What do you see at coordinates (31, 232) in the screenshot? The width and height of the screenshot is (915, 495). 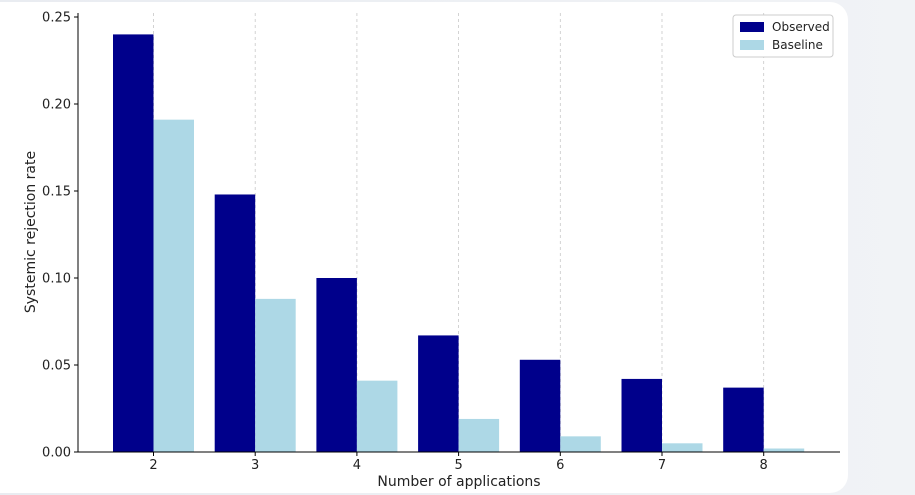 I see `y-axis-label: Systemic rejection rate` at bounding box center [31, 232].